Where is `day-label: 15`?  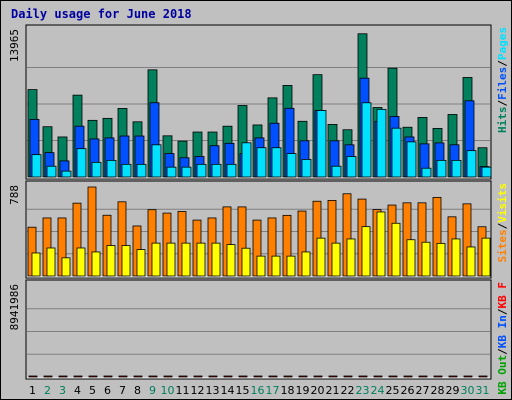 day-label: 15 is located at coordinates (243, 390).